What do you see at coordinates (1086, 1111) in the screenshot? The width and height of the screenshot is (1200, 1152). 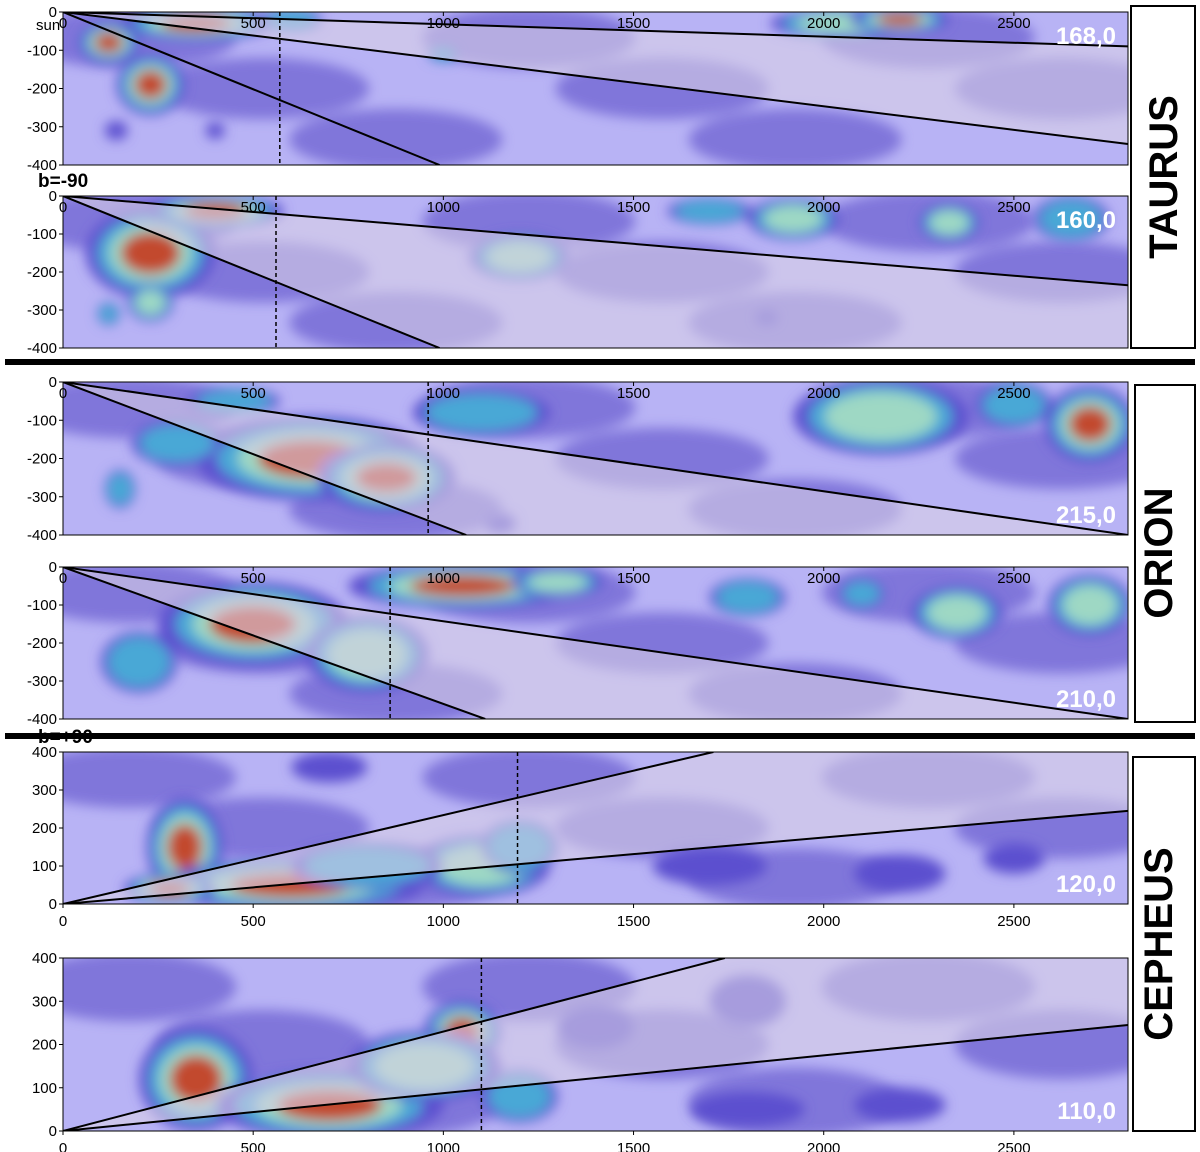 I see `longitude-latitude-label: 110,0` at bounding box center [1086, 1111].